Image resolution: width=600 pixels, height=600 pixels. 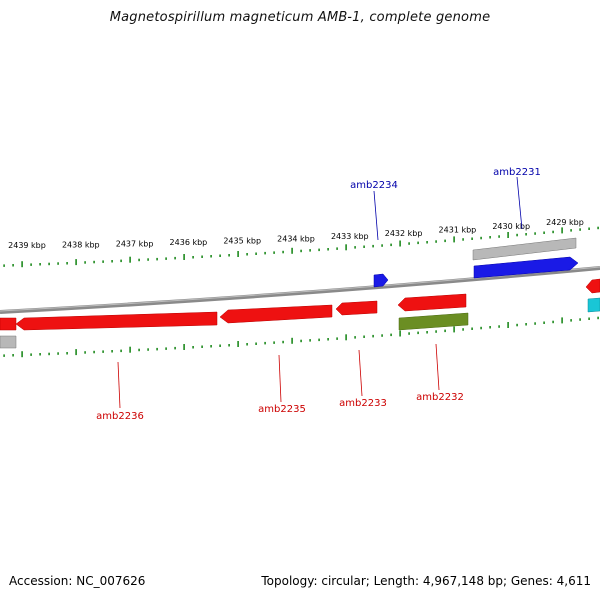 What do you see at coordinates (593, 305) in the screenshot?
I see `gene-bar-cyan-right` at bounding box center [593, 305].